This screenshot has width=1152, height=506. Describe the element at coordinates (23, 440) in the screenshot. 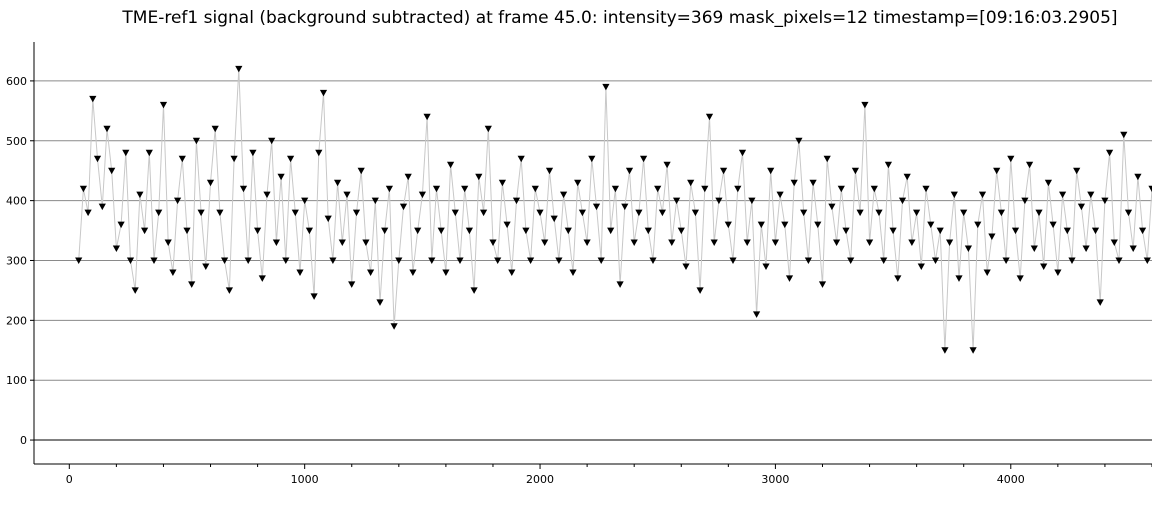

I see `y-tick-label: 0` at that location.